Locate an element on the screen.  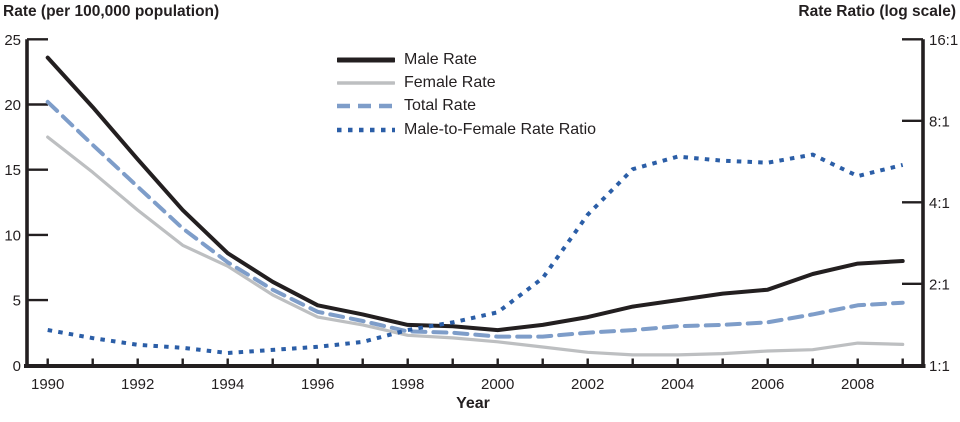
left-axis-tick-label: 15 is located at coordinates (12, 170).